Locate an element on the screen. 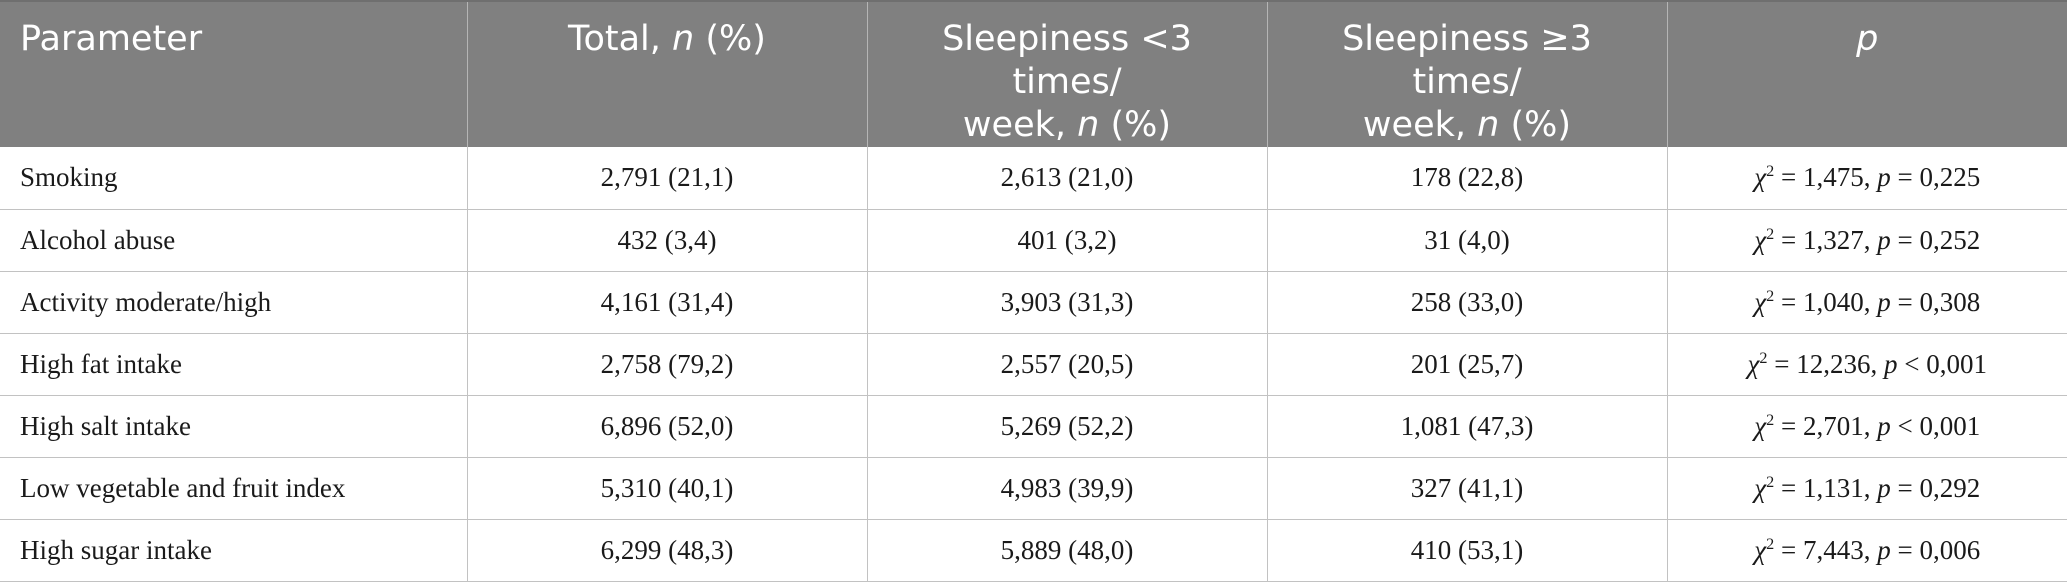 The image size is (2067, 582). header-sleepiness-ge3: Sleepiness ≥3 times/ week, n (%) is located at coordinates (1466, 73).